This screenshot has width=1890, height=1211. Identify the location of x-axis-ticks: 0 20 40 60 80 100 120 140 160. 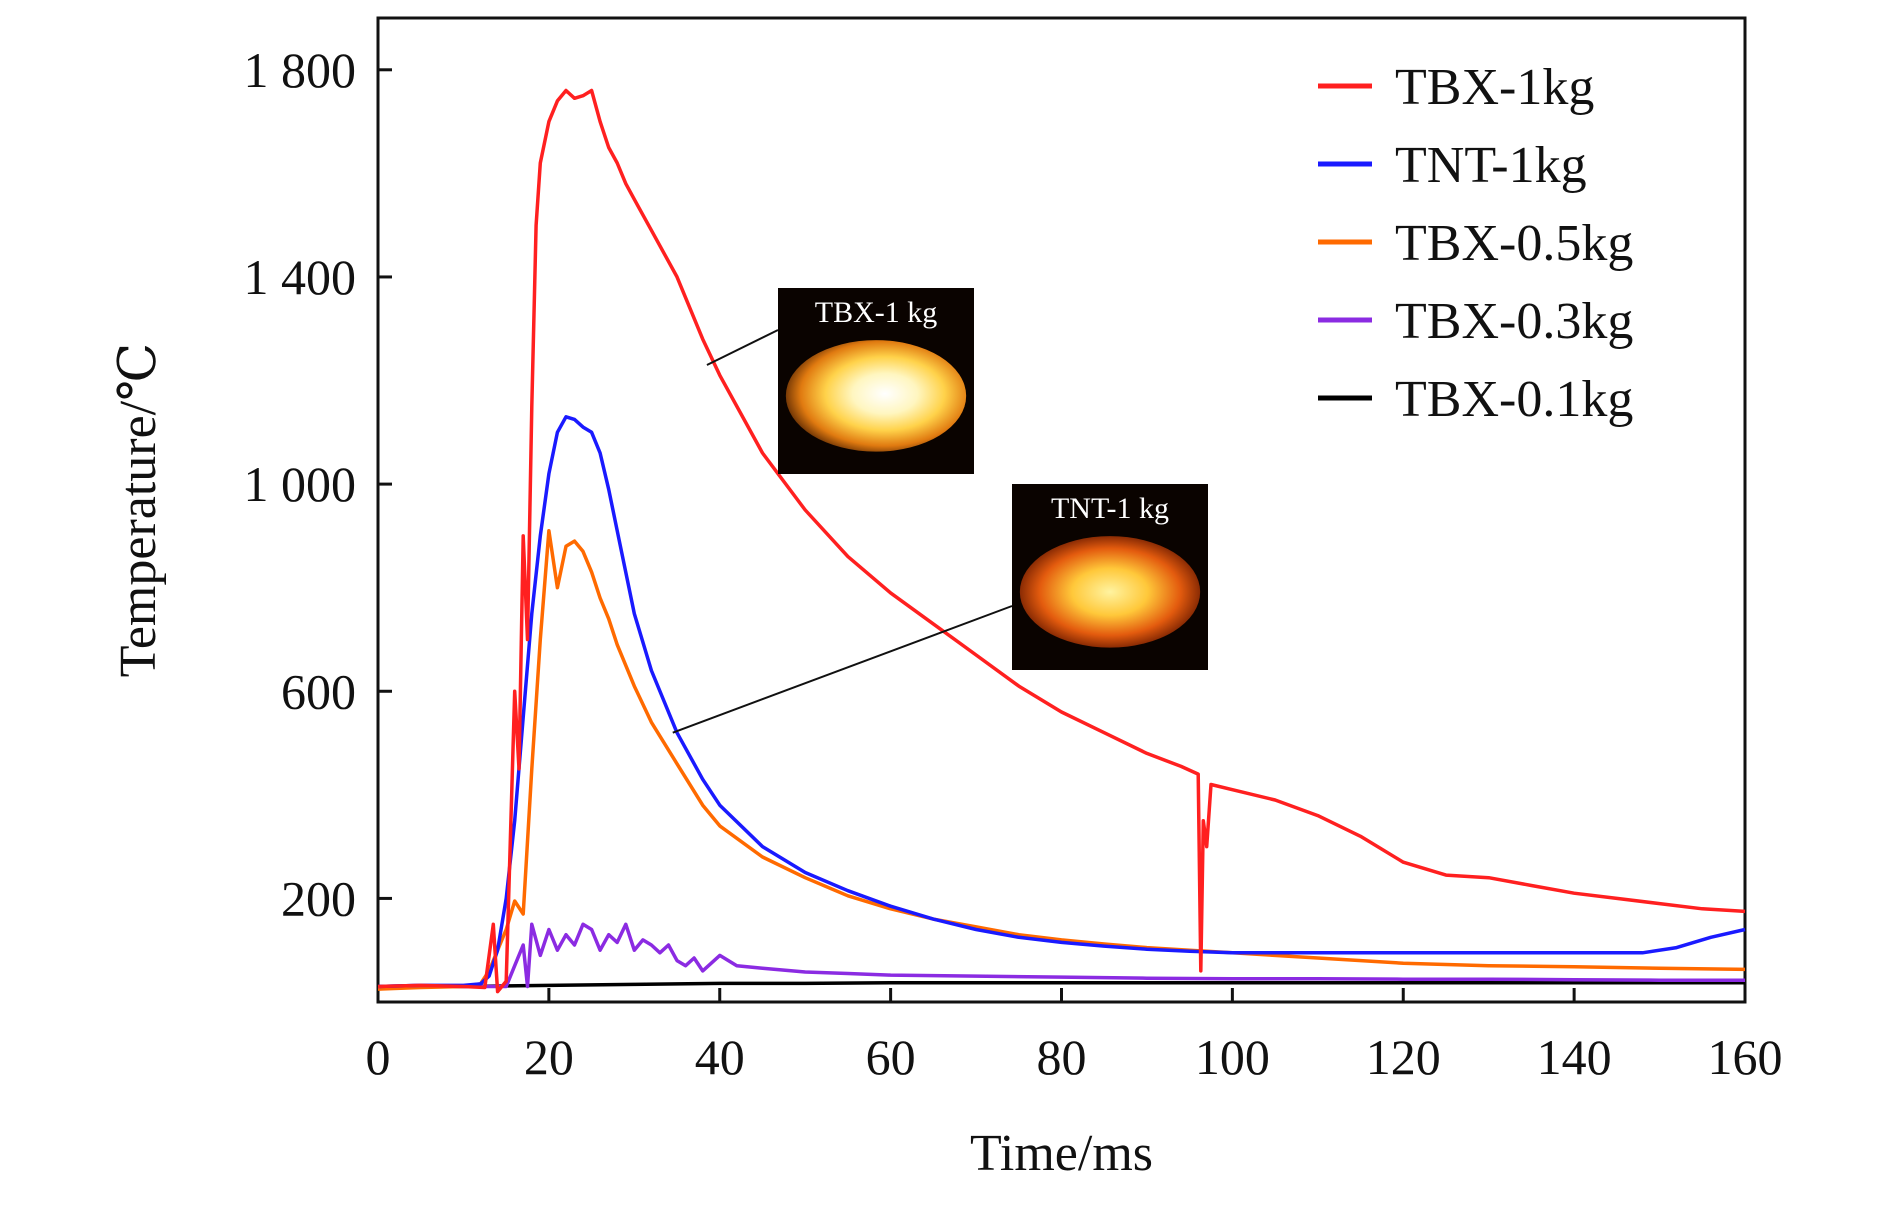
(1074, 1036).